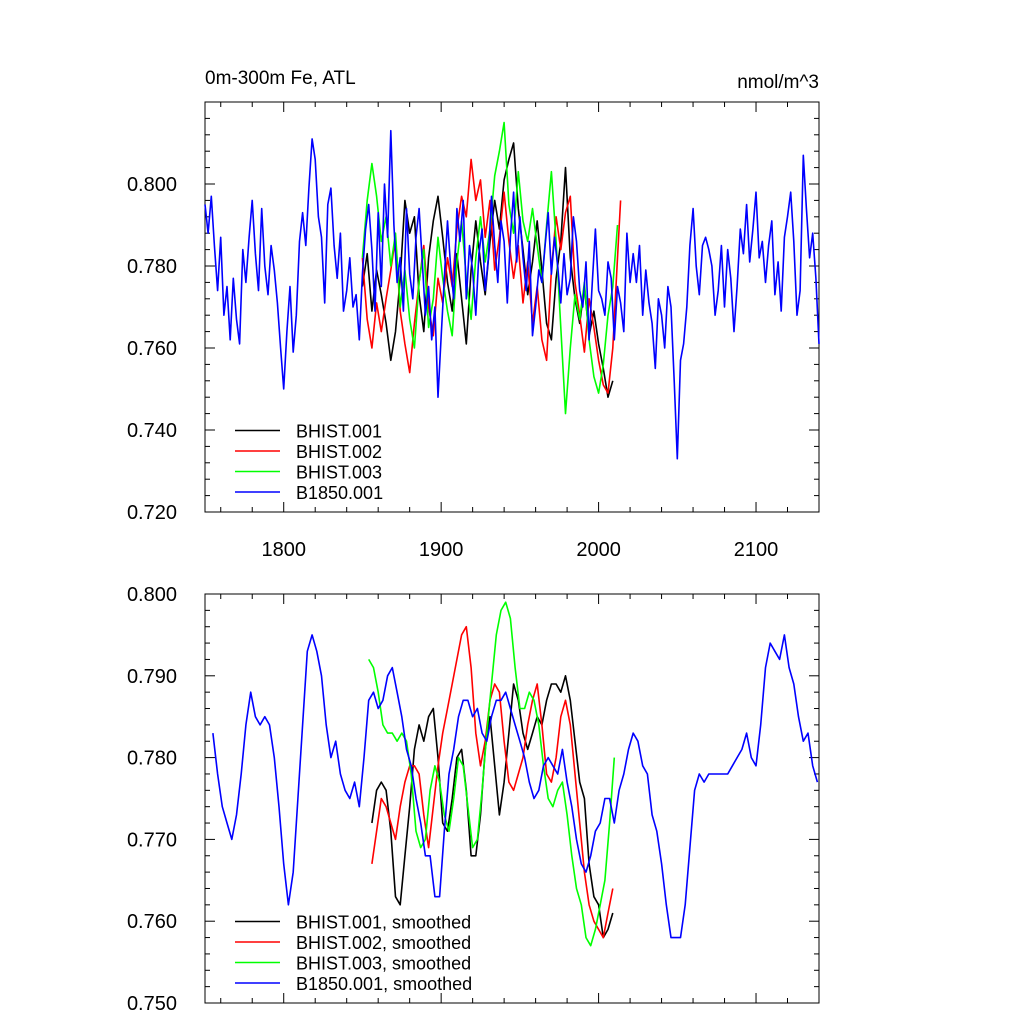 The height and width of the screenshot is (1029, 1024). Describe the element at coordinates (283, 550) in the screenshot. I see `x-tick-label: 1800` at that location.